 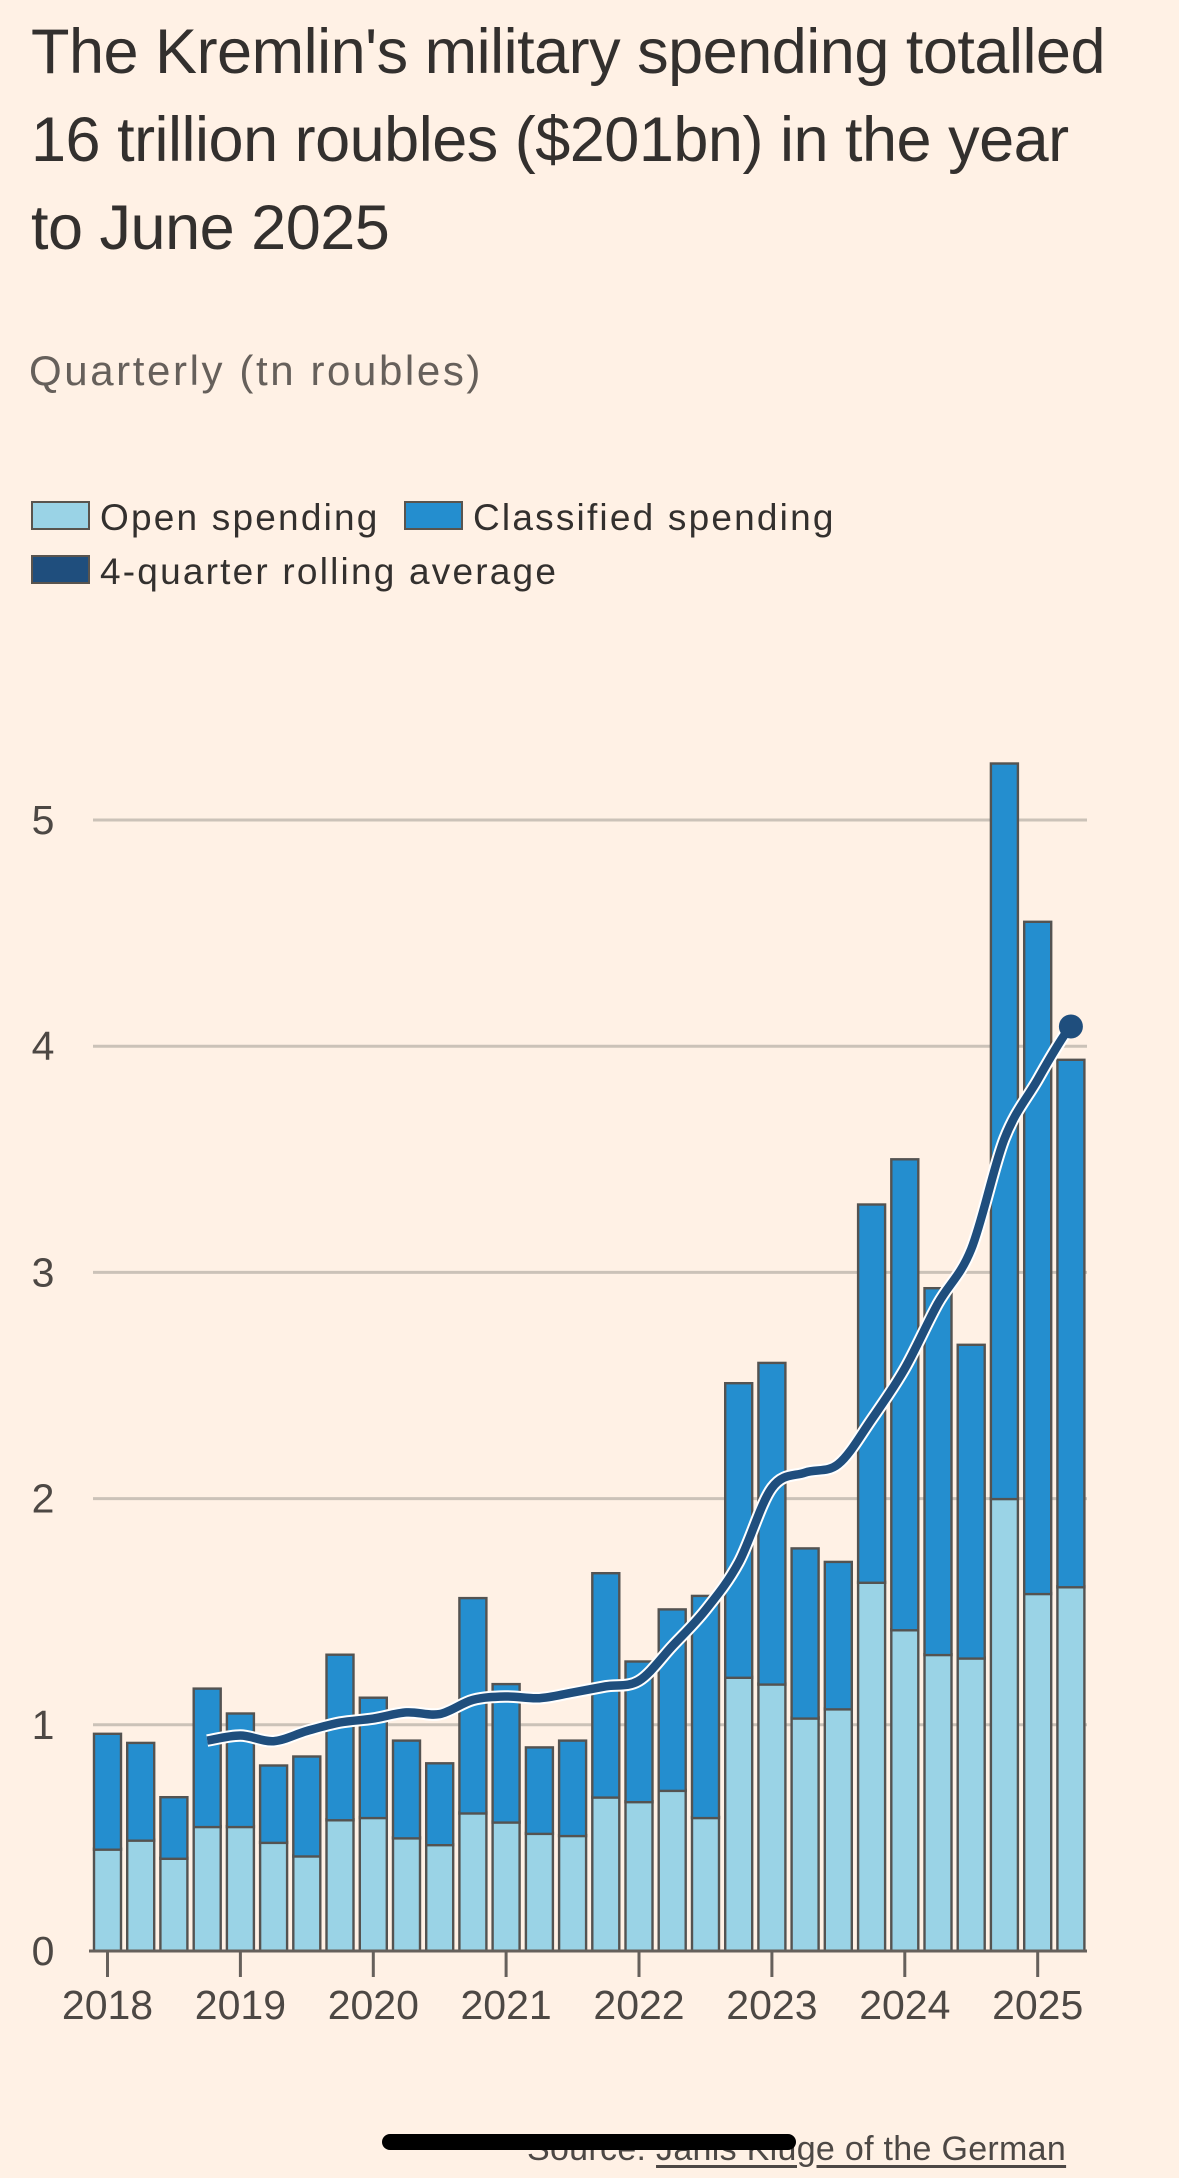 What do you see at coordinates (43, 1272) in the screenshot?
I see `svg-text: 3` at bounding box center [43, 1272].